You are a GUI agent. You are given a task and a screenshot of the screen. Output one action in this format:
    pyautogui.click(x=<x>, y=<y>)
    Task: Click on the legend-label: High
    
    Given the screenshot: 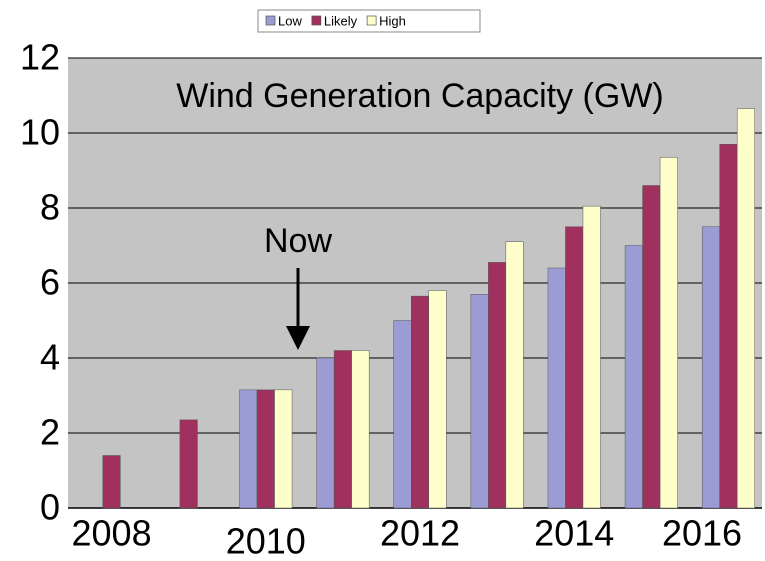 What is the action you would take?
    pyautogui.click(x=392, y=20)
    